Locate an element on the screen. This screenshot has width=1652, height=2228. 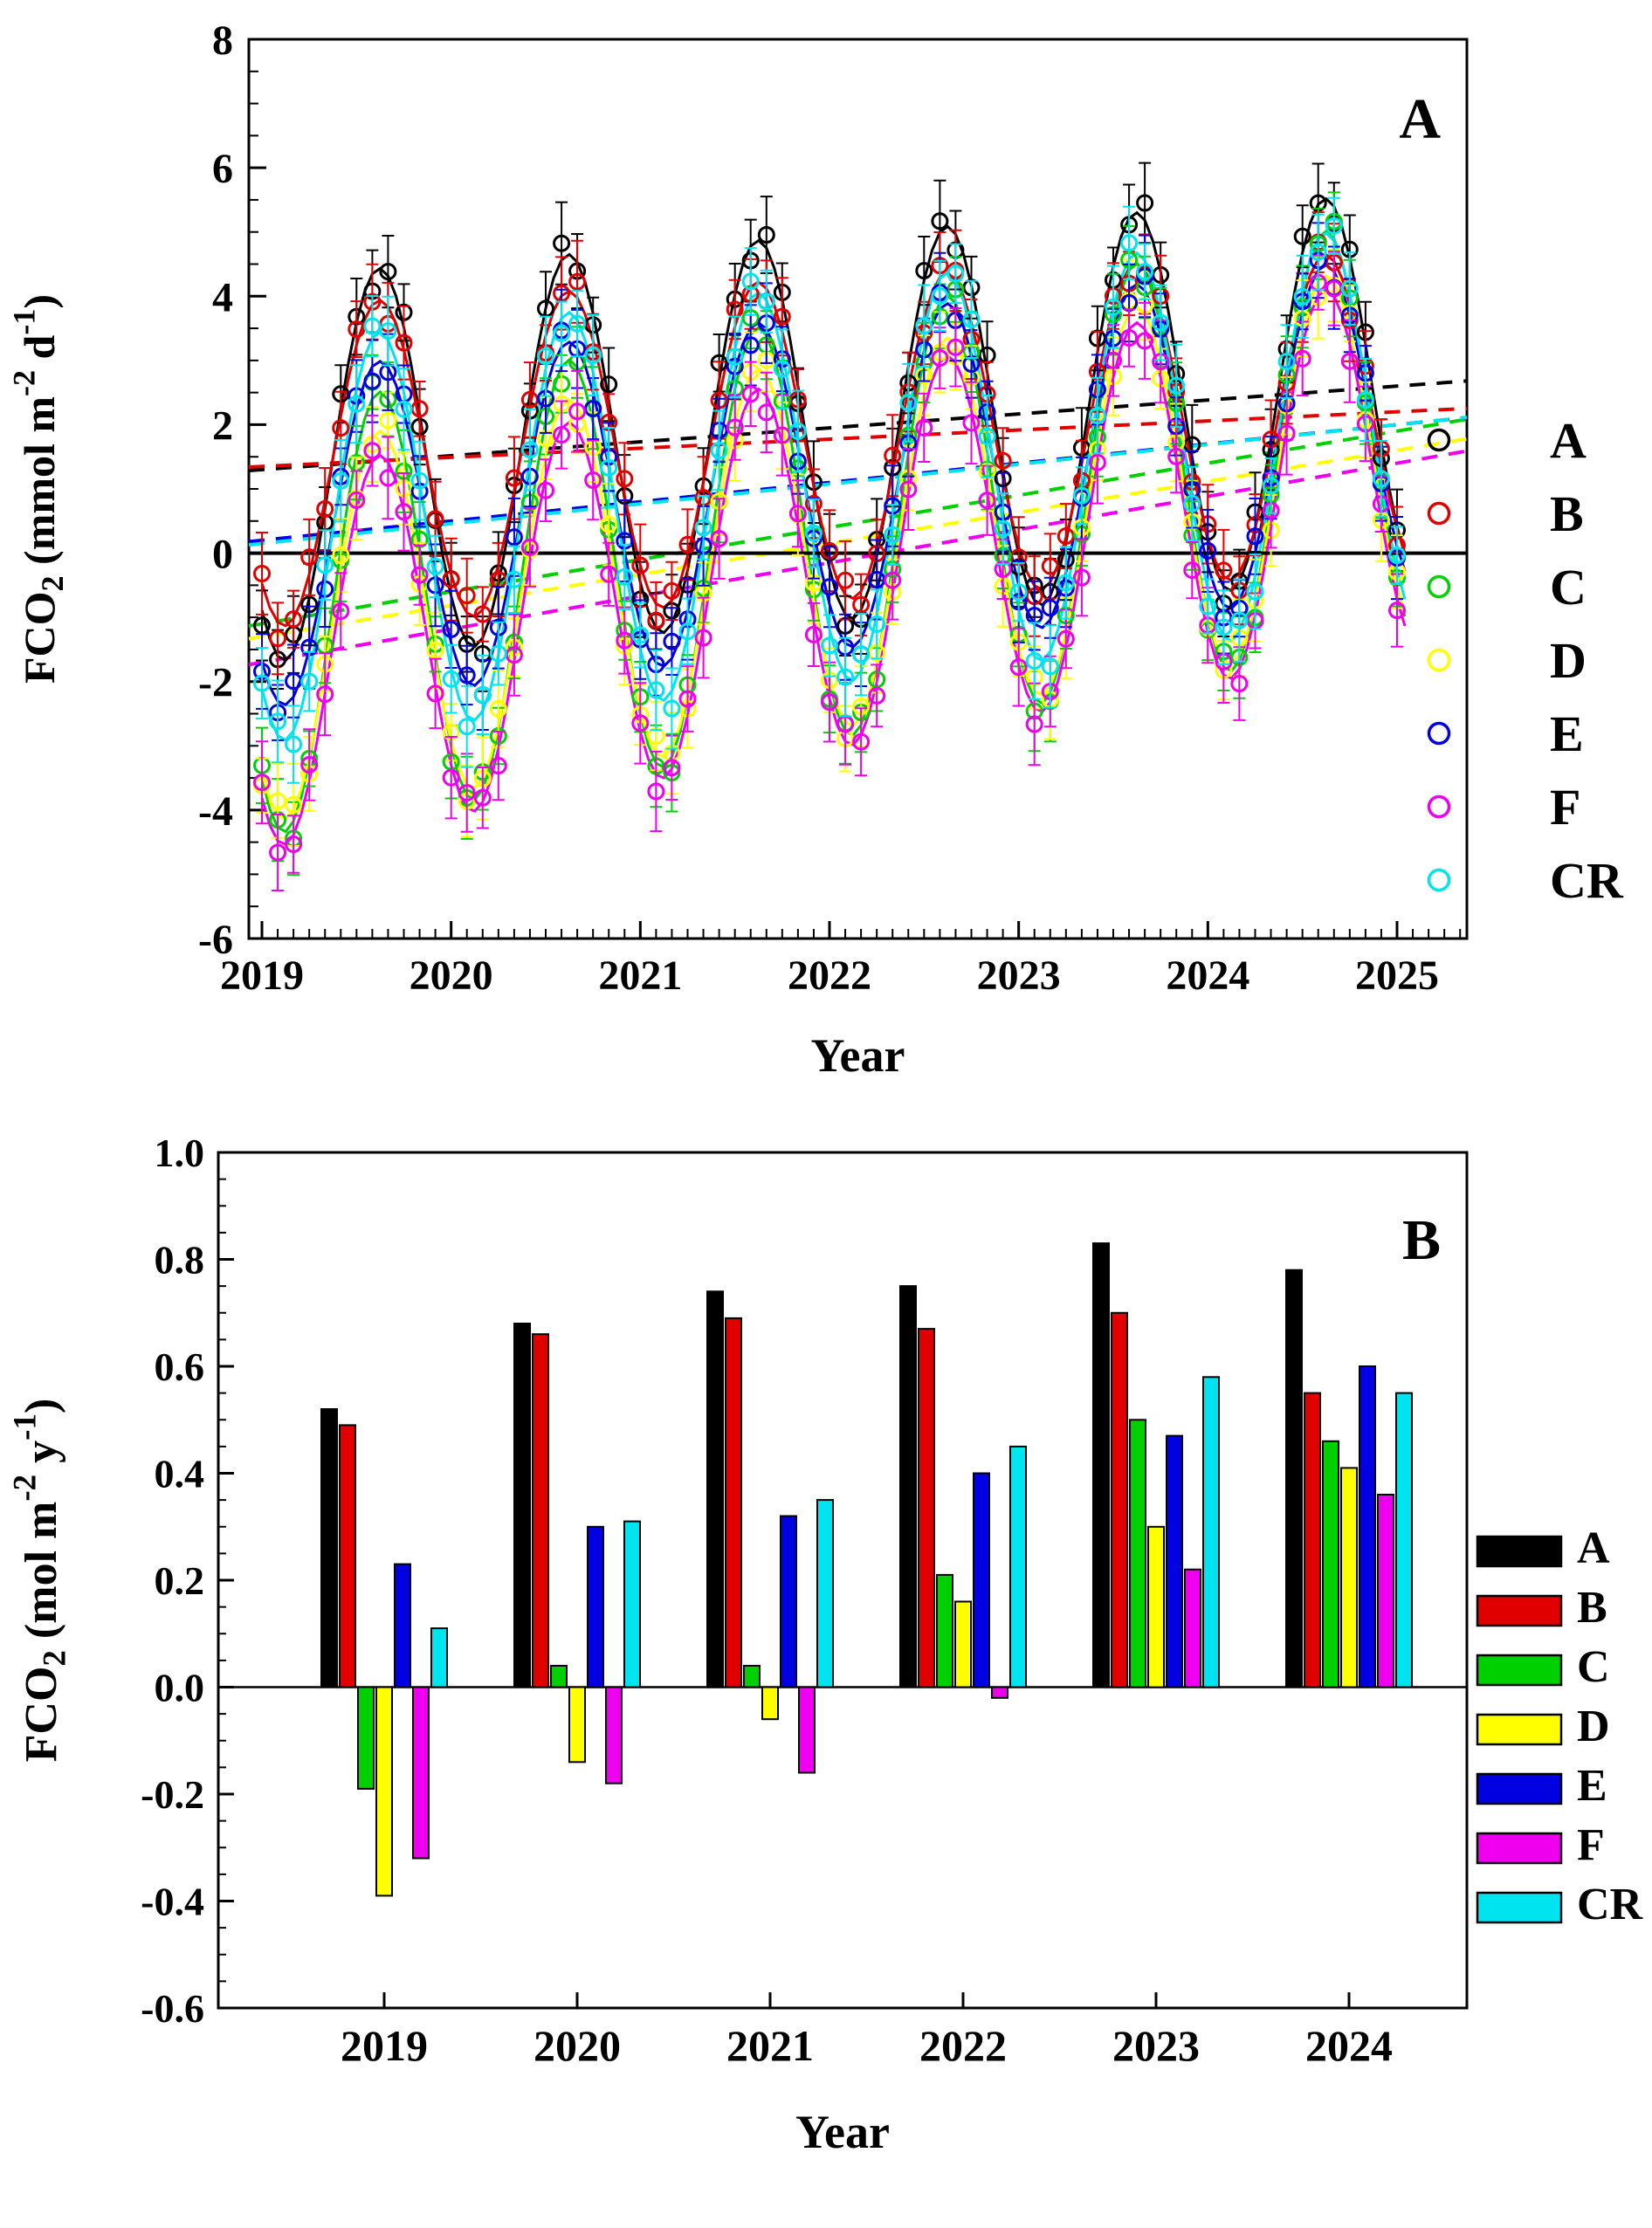
y-tick-label: 1.0 is located at coordinates (180, 1153).